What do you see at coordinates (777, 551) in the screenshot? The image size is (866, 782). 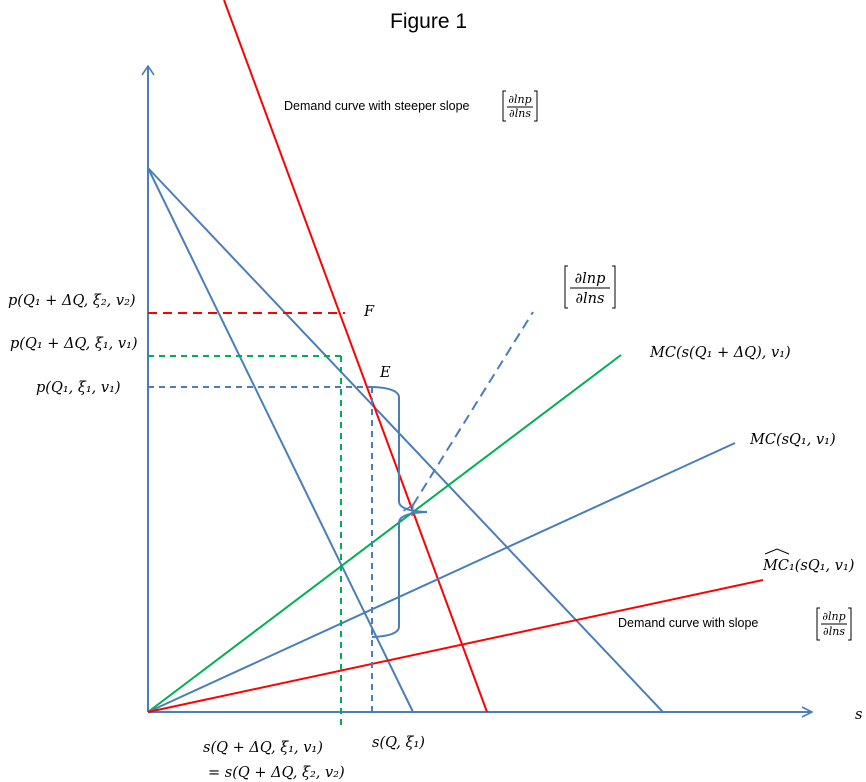 I see `mc-hat-accent` at bounding box center [777, 551].